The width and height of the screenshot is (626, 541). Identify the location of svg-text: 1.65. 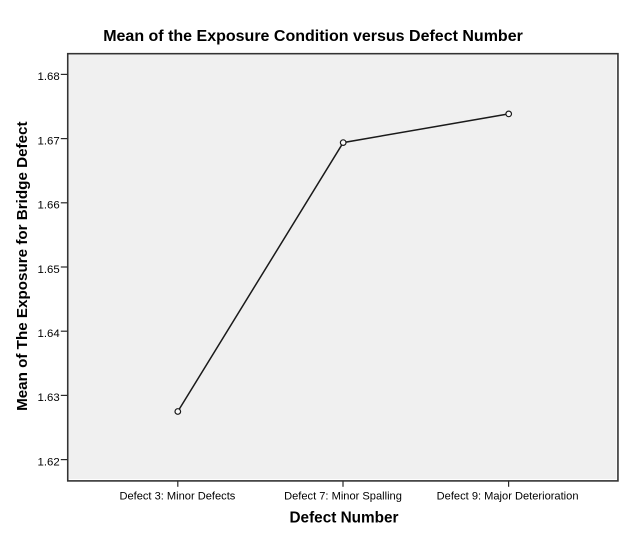
(49, 270).